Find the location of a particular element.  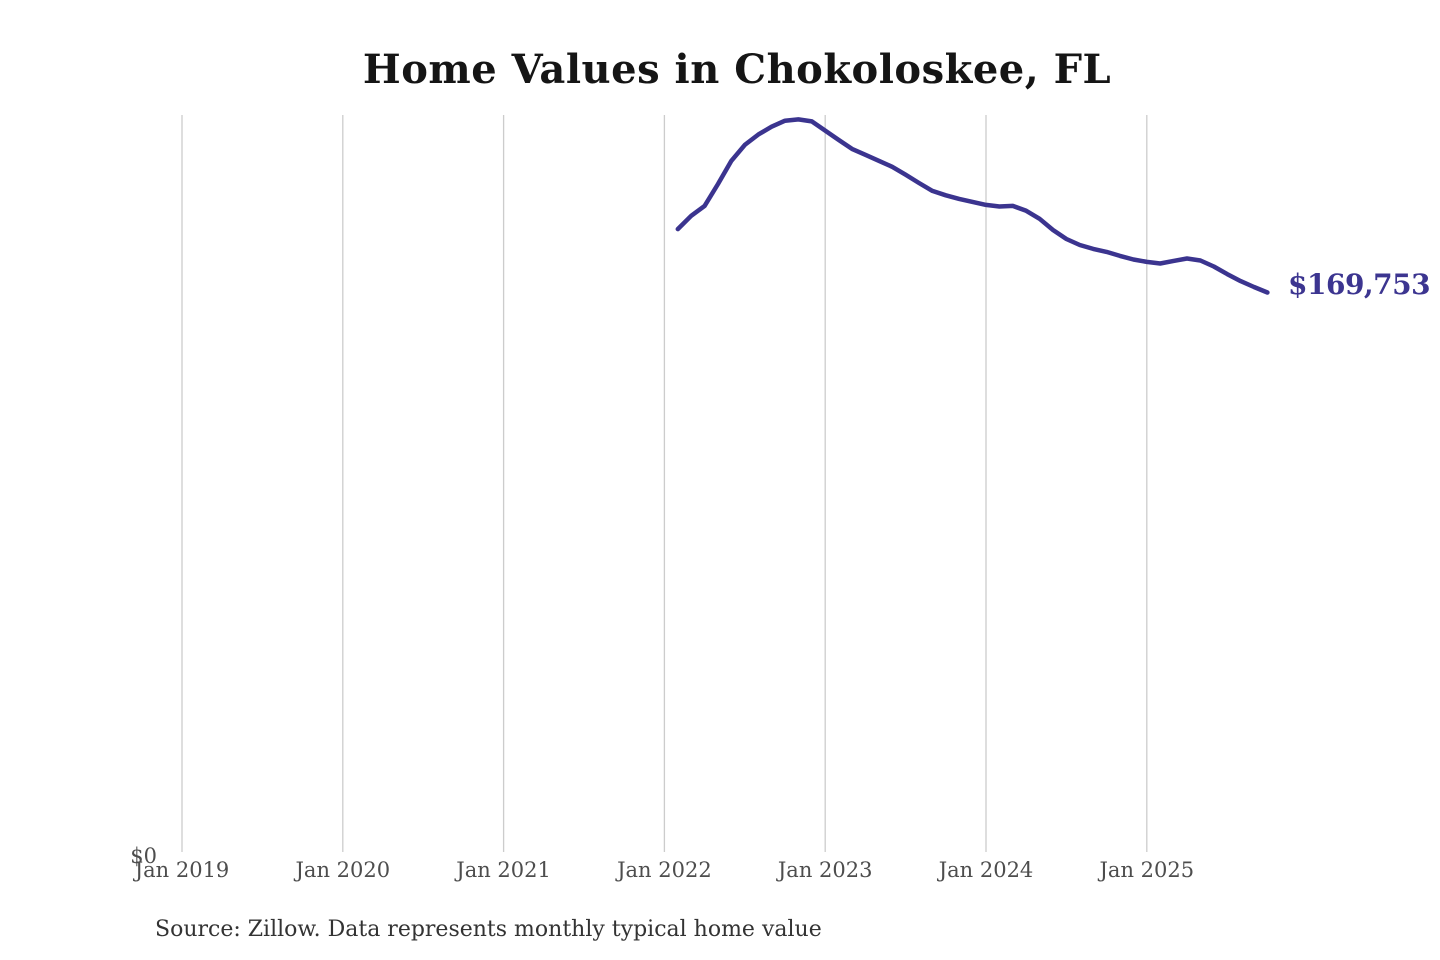

x-tick-label: Jan 2019 is located at coordinates (182, 870).